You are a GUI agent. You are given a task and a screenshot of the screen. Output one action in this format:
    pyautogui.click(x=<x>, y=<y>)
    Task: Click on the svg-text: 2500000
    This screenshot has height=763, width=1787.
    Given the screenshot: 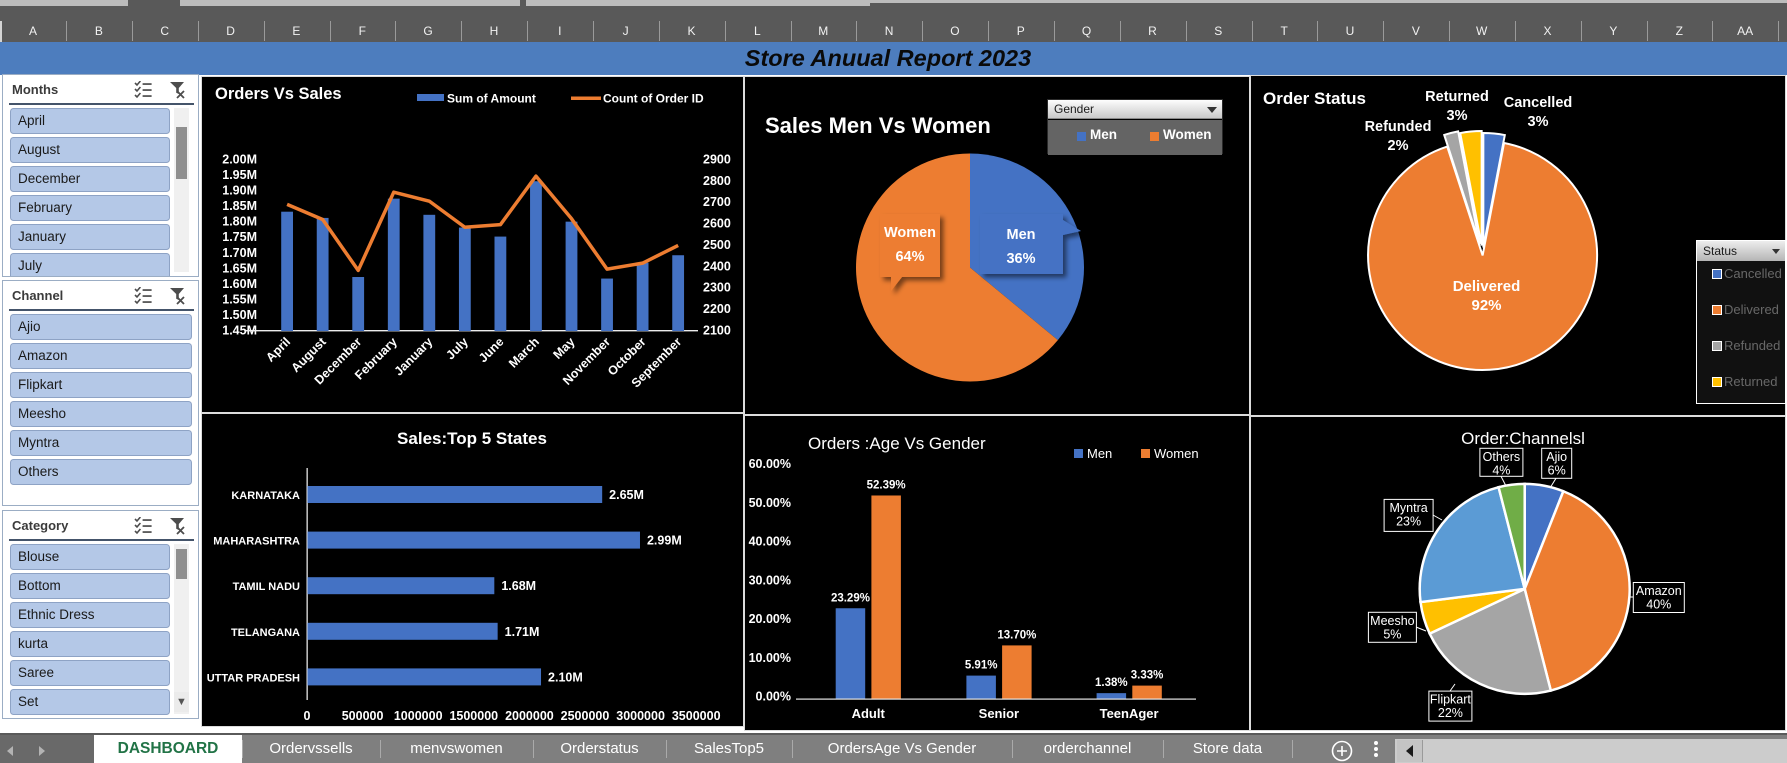 What is the action you would take?
    pyautogui.click(x=585, y=716)
    